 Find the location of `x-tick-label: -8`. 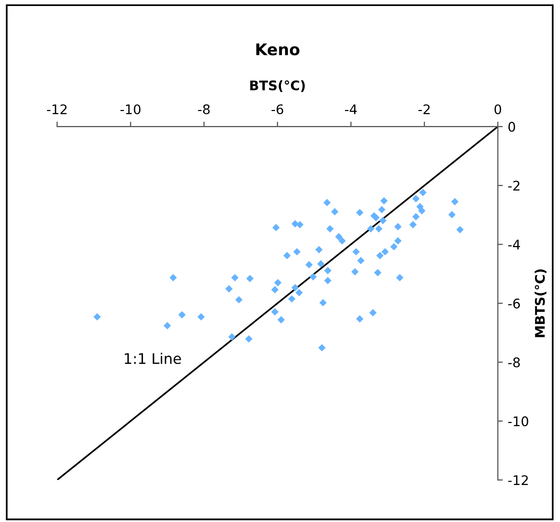

x-tick-label: -8 is located at coordinates (204, 109).